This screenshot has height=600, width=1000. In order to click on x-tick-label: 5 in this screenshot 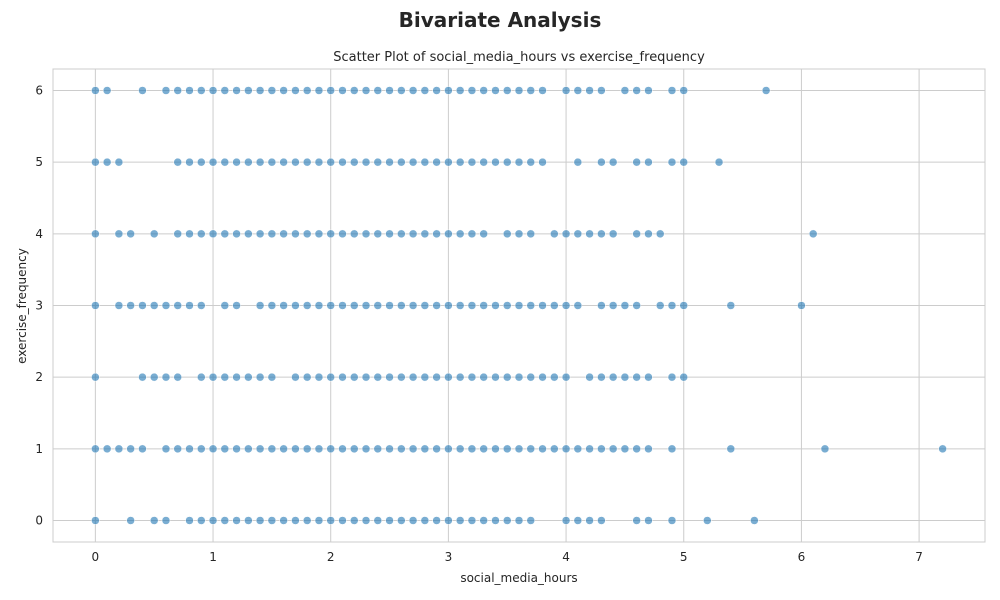, I will do `click(684, 557)`.